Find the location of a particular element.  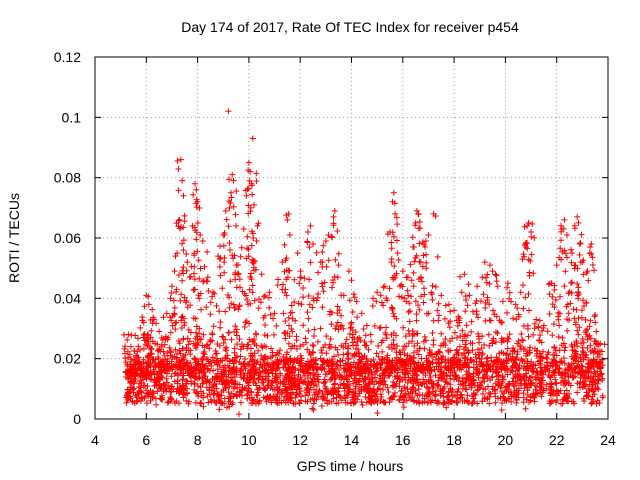

x-tick-label: 20 is located at coordinates (506, 440).